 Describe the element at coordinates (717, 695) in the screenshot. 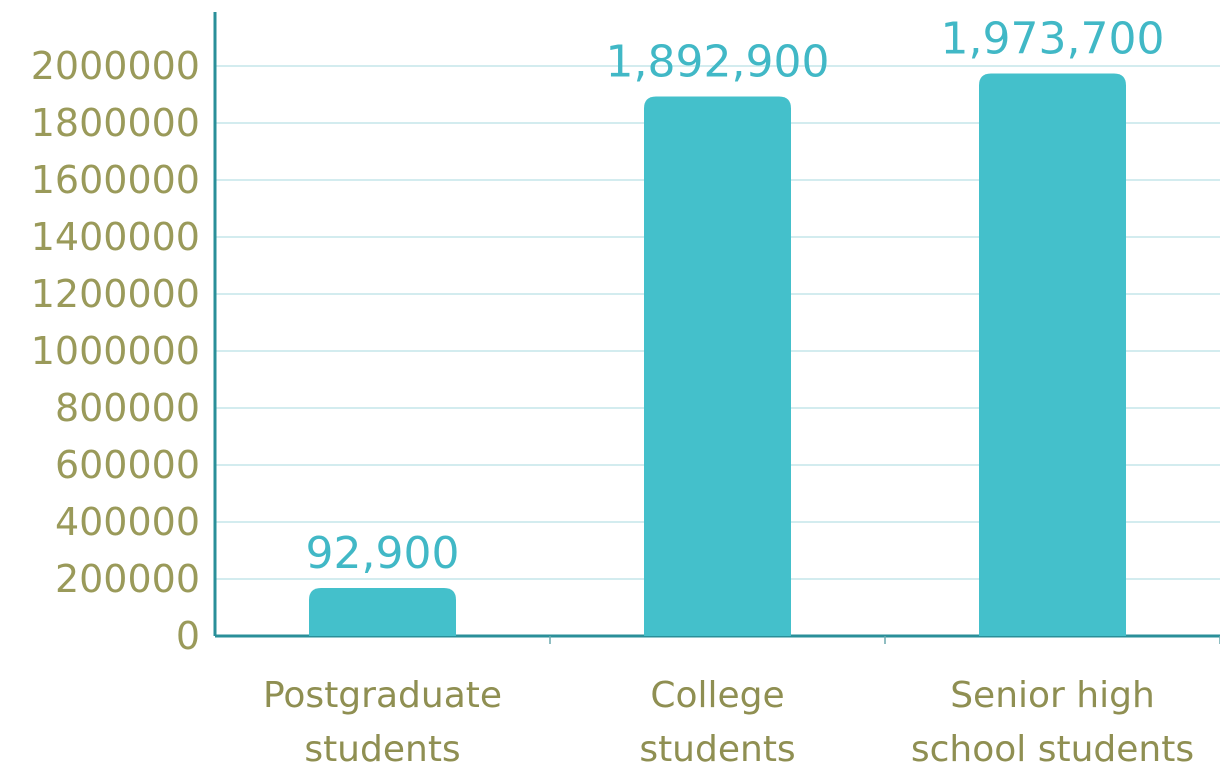

I see `category-label-1-line-0: College` at that location.